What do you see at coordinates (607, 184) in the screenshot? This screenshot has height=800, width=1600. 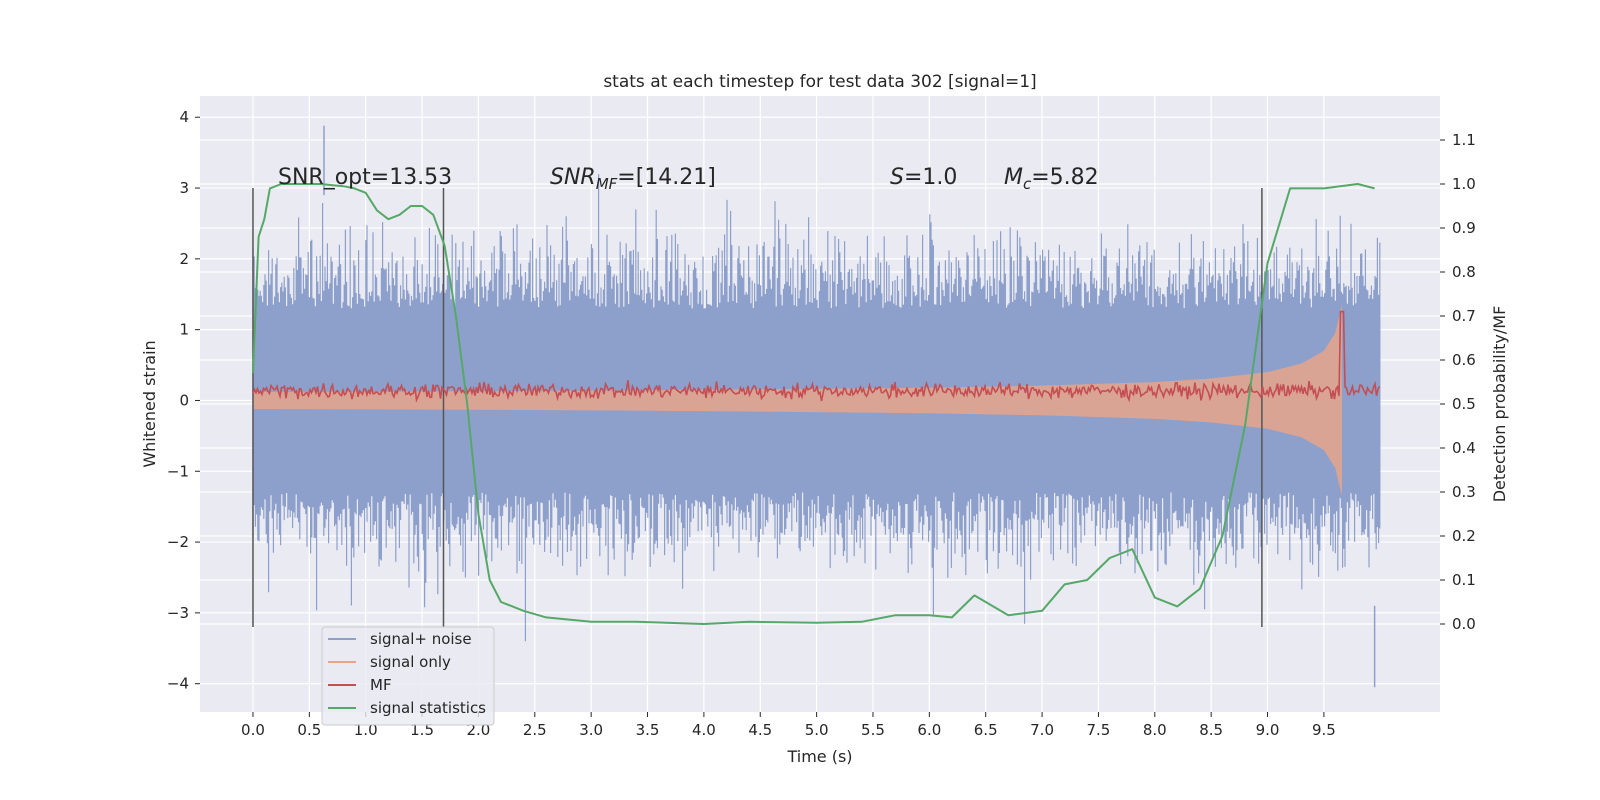 I see `snr-mf-subscript: MF` at bounding box center [607, 184].